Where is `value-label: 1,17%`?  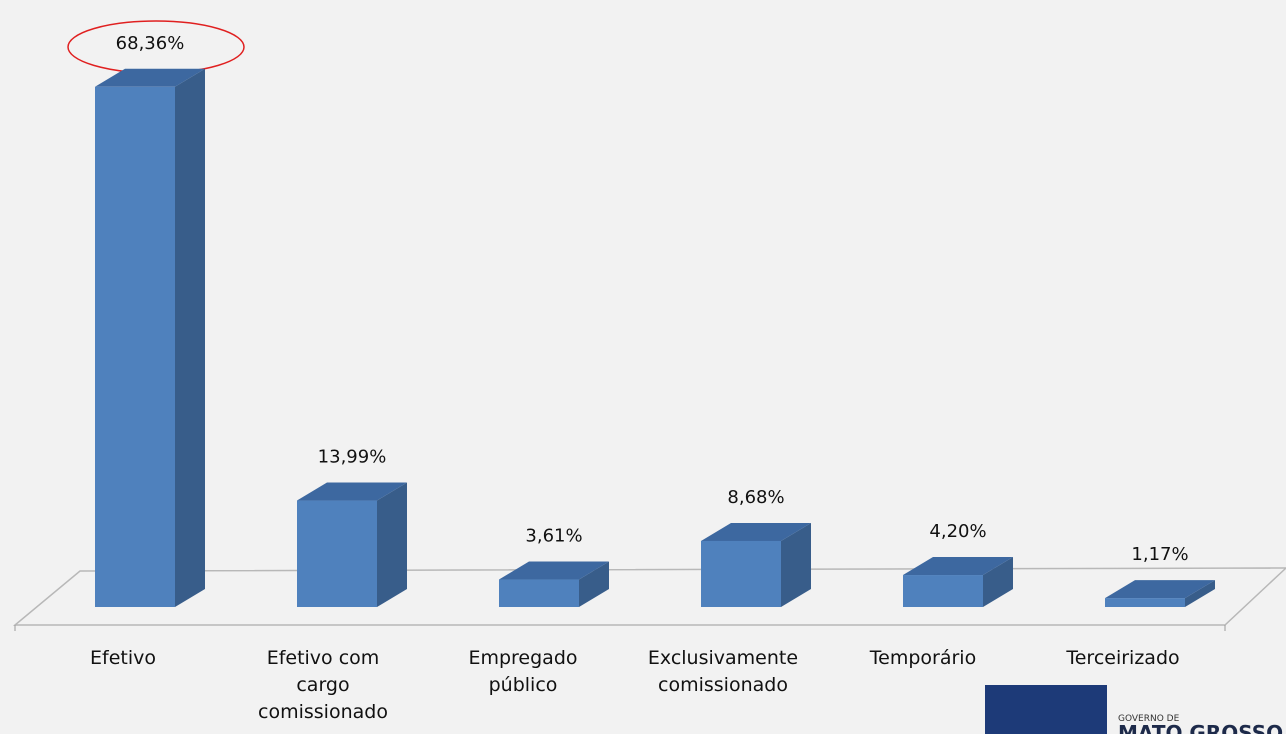 value-label: 1,17% is located at coordinates (1159, 554).